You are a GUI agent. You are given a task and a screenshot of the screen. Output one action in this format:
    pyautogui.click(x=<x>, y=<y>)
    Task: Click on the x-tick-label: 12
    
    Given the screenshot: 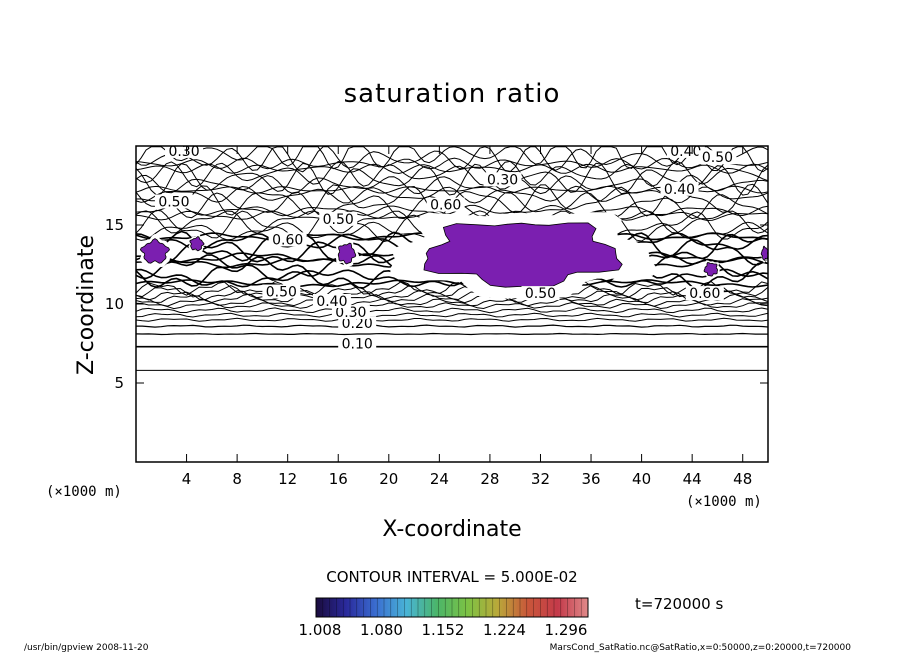 What is the action you would take?
    pyautogui.click(x=287, y=479)
    